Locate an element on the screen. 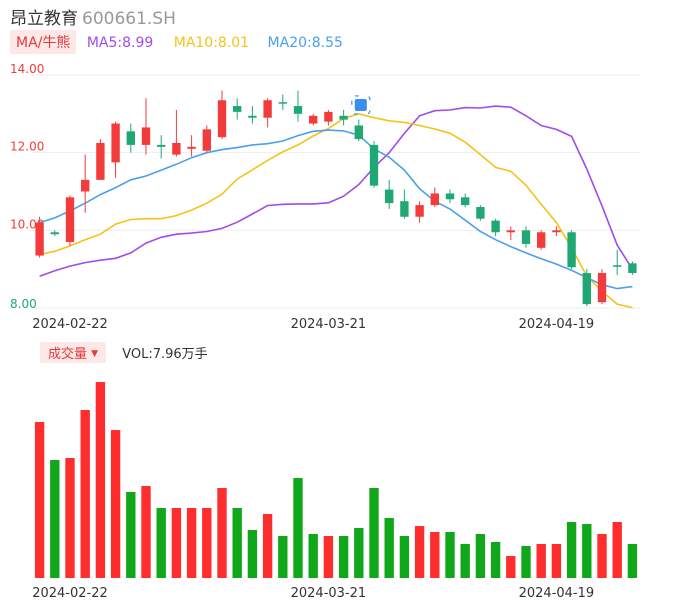 The height and width of the screenshot is (606, 686). selection-marker-icon is located at coordinates (360, 104).